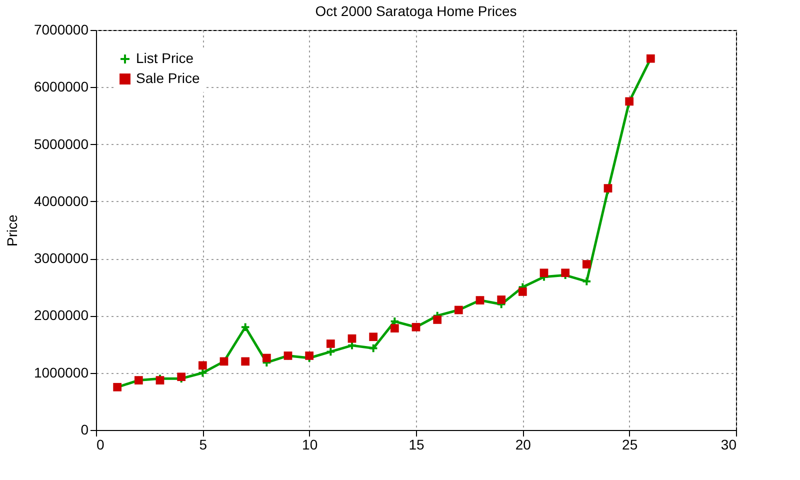 The height and width of the screenshot is (480, 800). What do you see at coordinates (630, 444) in the screenshot?
I see `x-tick-label: 25` at bounding box center [630, 444].